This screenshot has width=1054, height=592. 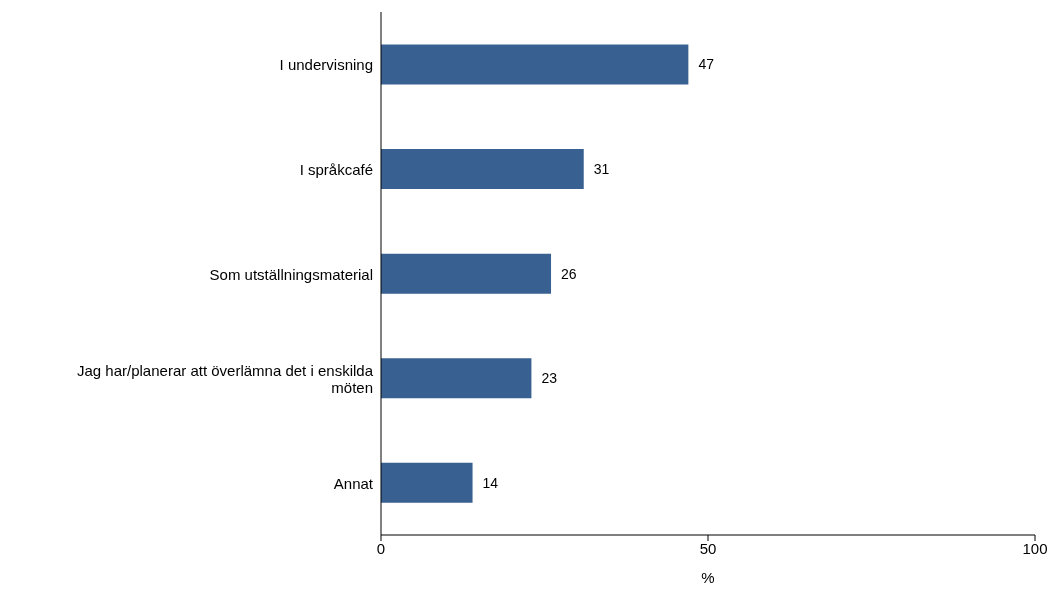 I want to click on y-tick-label: I språkcafé, so click(x=336, y=169).